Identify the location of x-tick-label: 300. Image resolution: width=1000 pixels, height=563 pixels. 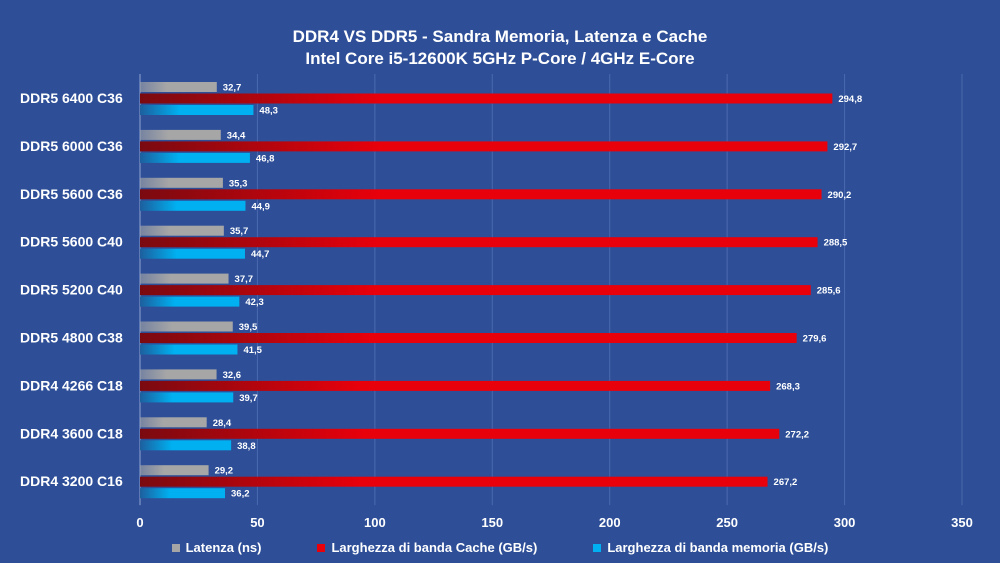
(845, 522).